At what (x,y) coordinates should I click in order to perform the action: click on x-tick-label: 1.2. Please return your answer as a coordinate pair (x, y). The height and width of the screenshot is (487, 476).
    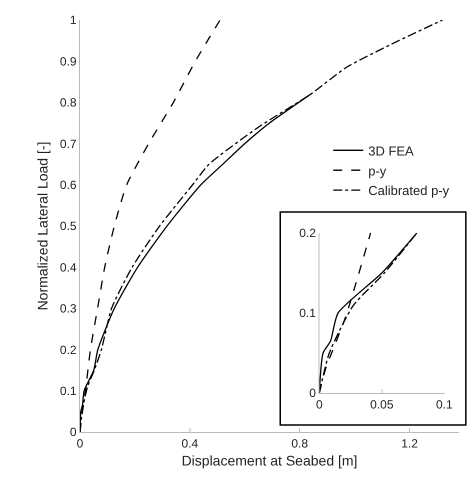
    Looking at the image, I should click on (409, 443).